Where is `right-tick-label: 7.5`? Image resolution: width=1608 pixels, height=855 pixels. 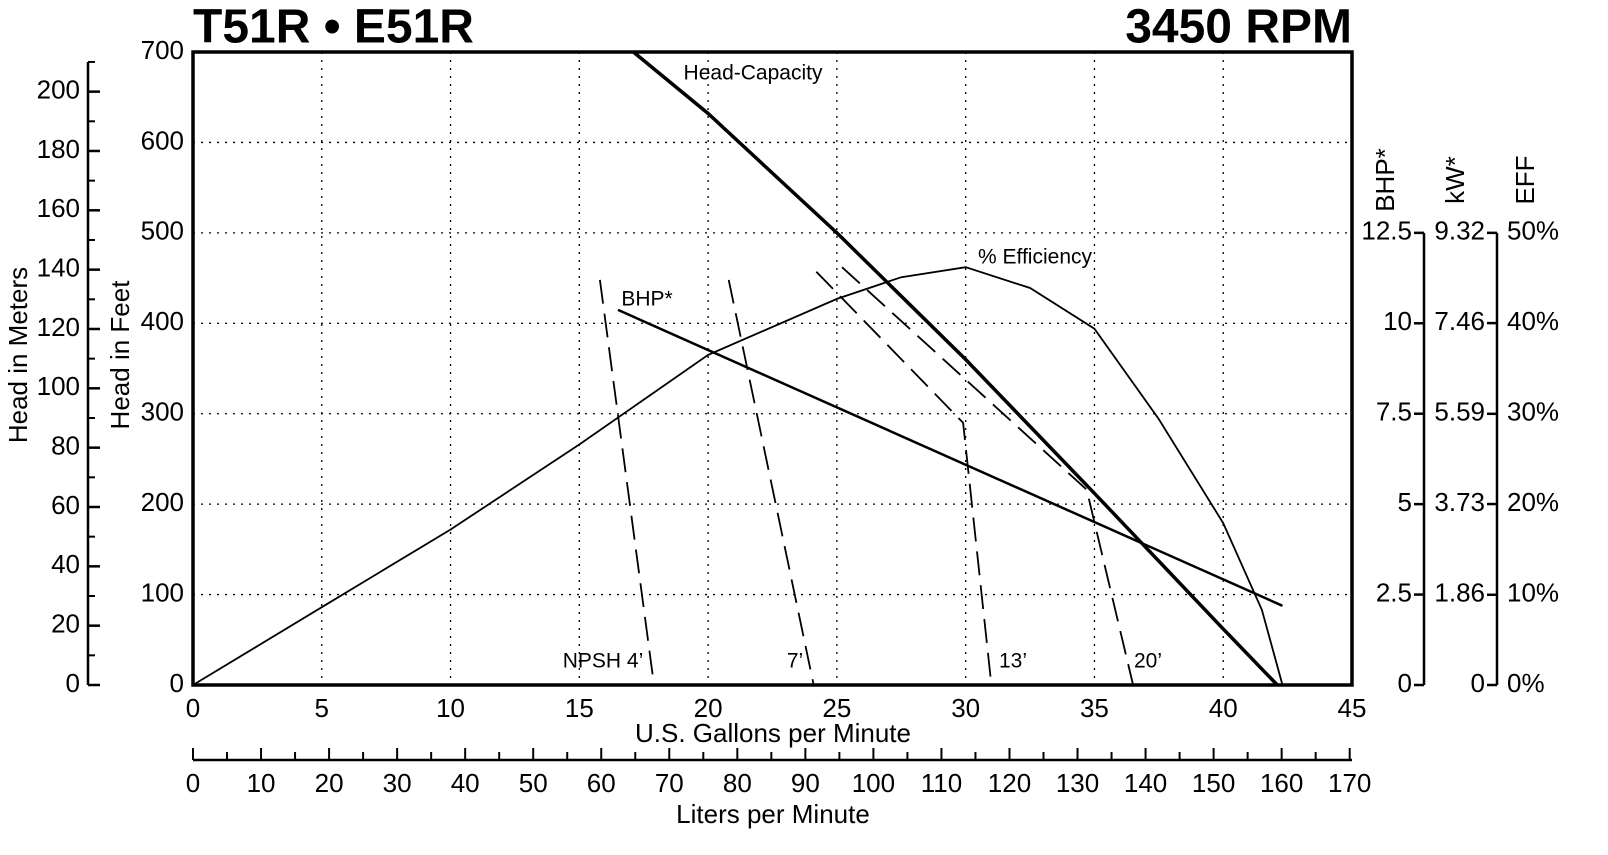 right-tick-label: 7.5 is located at coordinates (1394, 412).